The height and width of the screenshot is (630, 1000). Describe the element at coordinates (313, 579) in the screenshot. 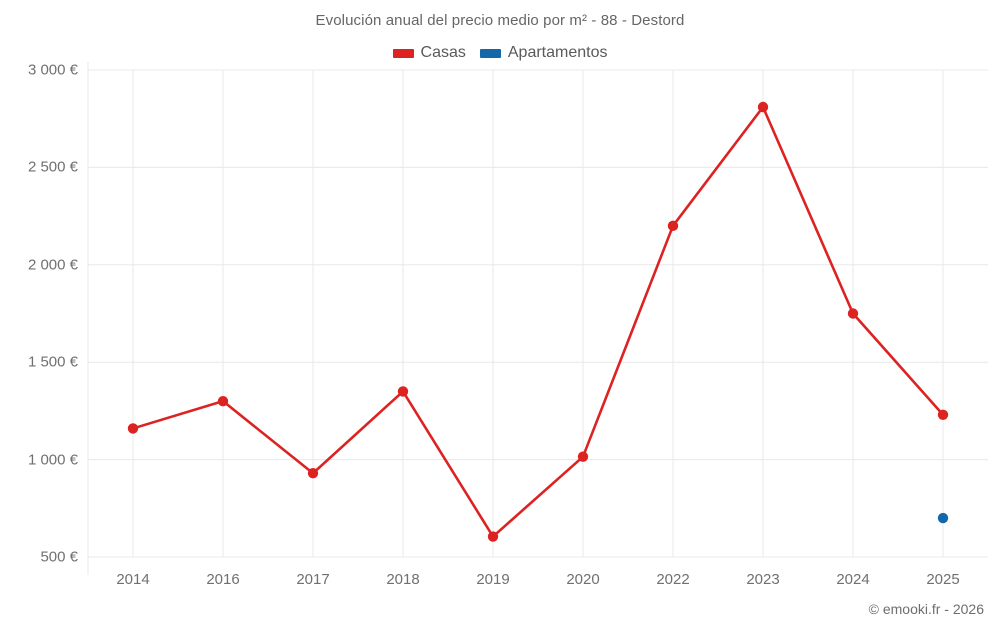

I see `x-tick-label-2017: 2017` at that location.